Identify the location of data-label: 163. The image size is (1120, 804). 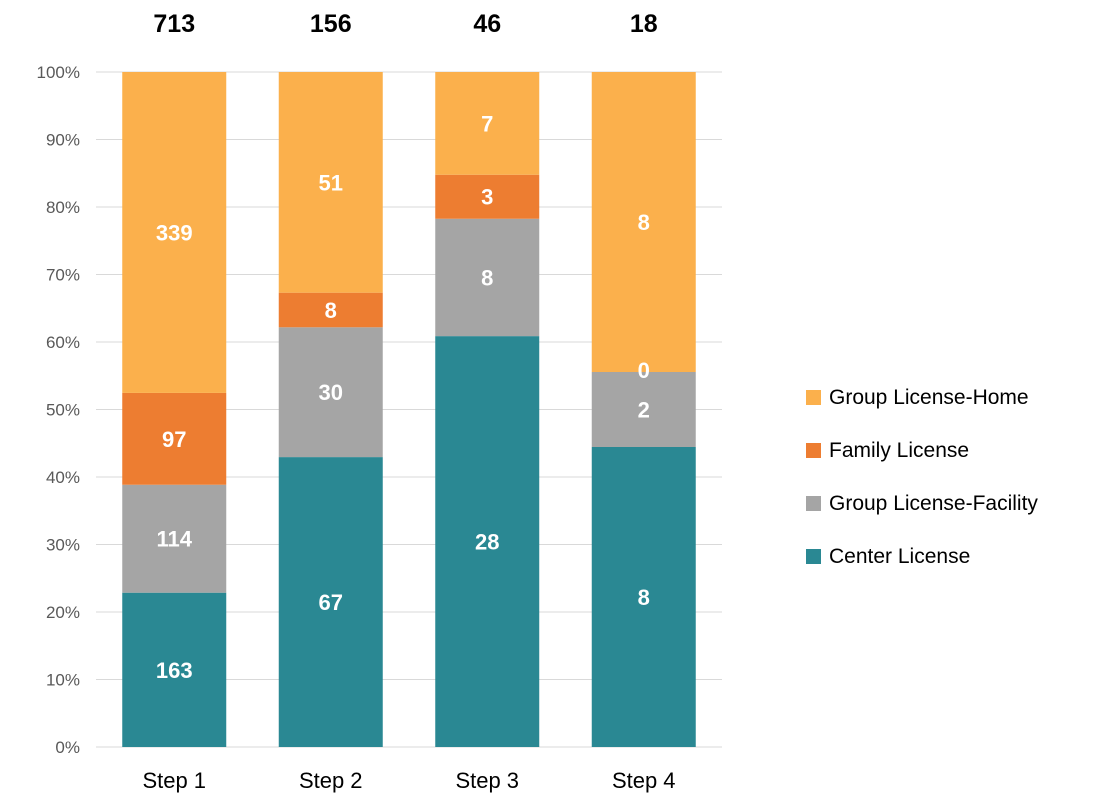
(174, 670).